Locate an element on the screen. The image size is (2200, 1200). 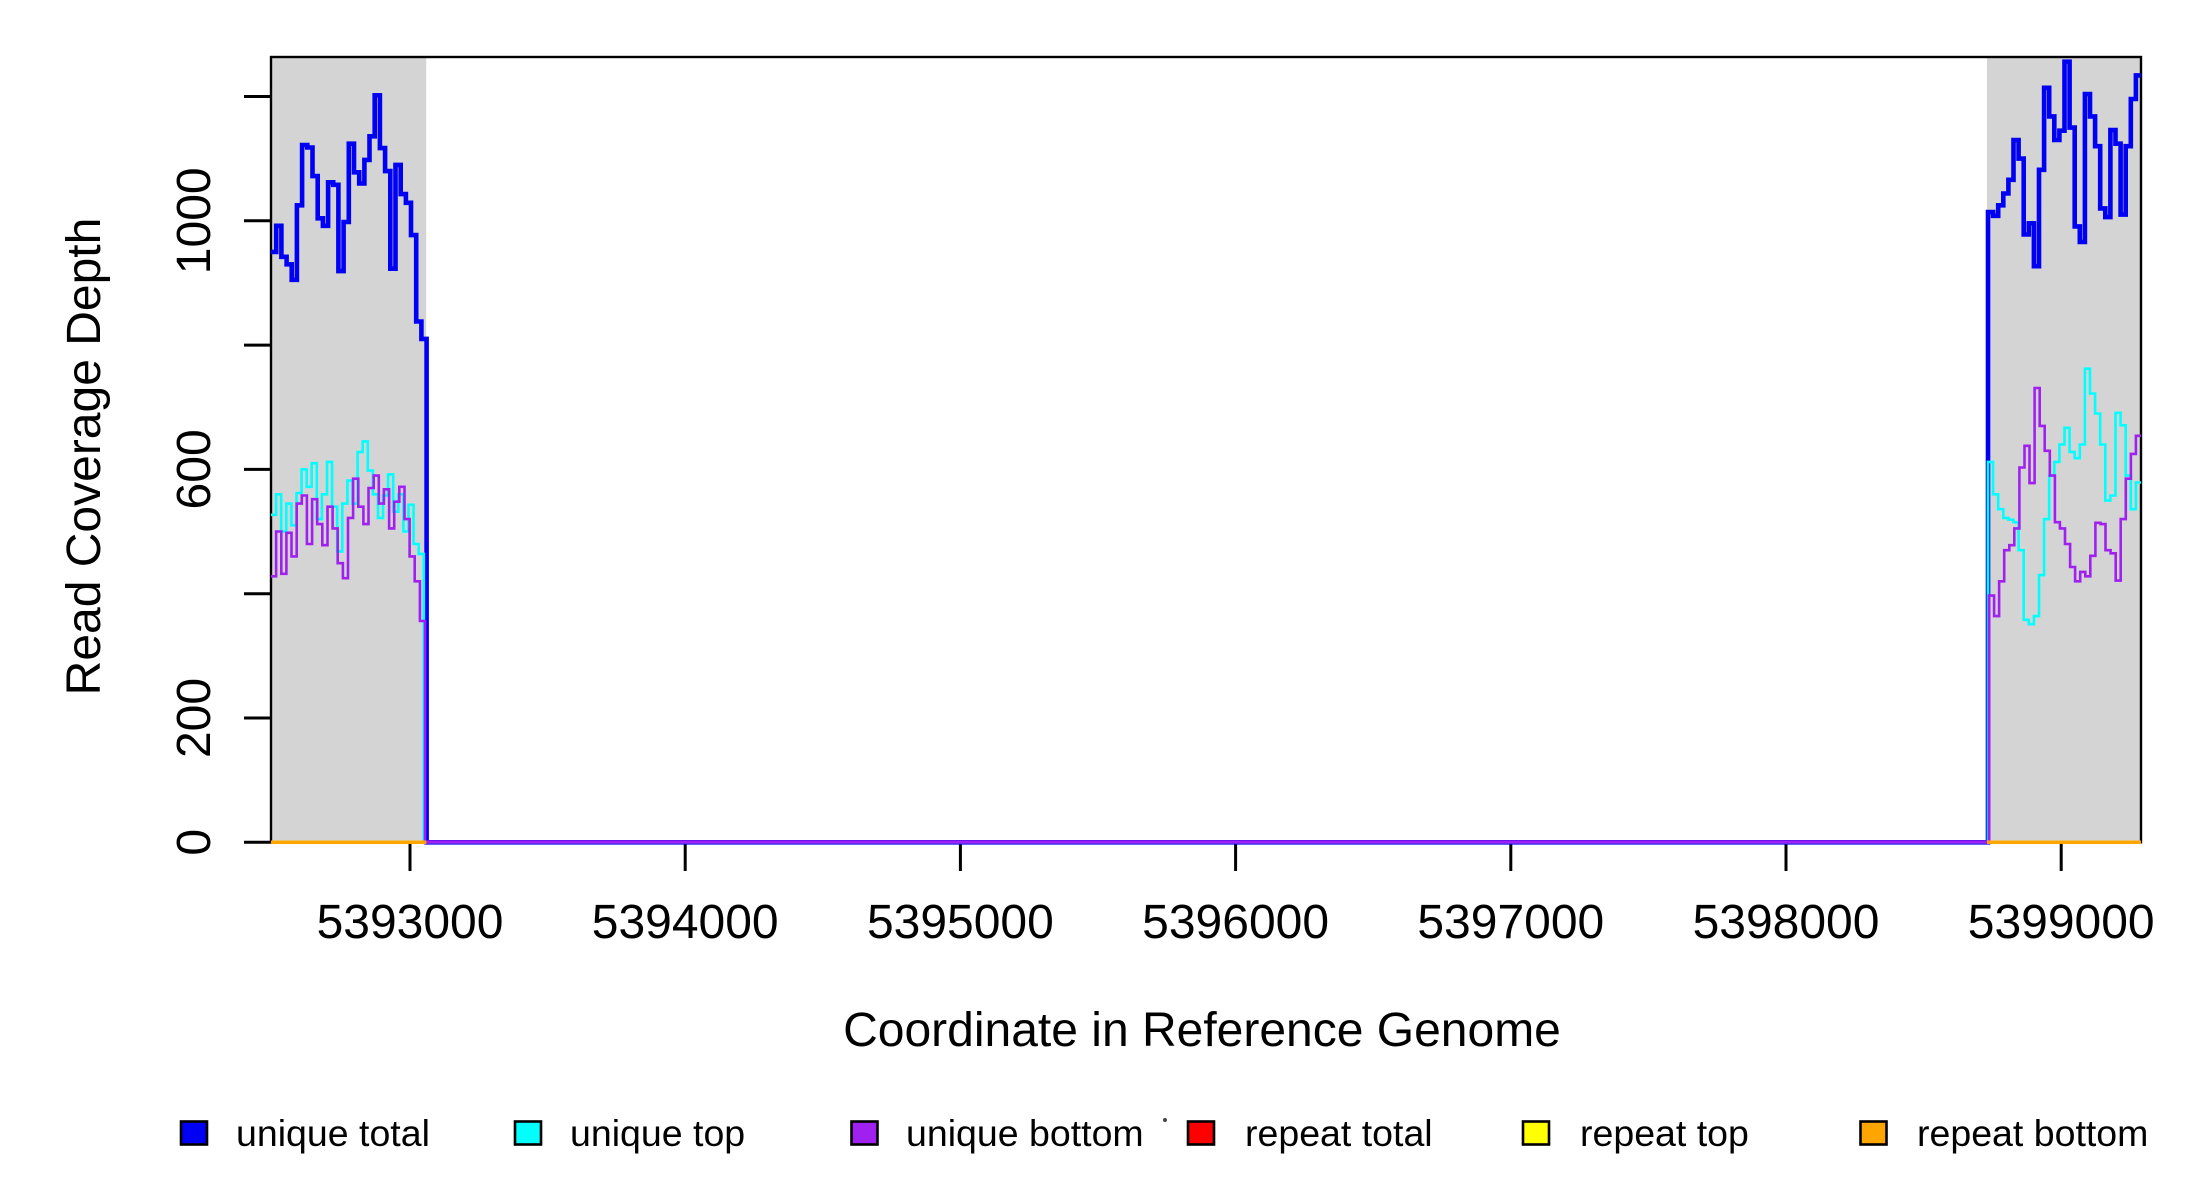
svg-text: 5398000 is located at coordinates (1786, 922).